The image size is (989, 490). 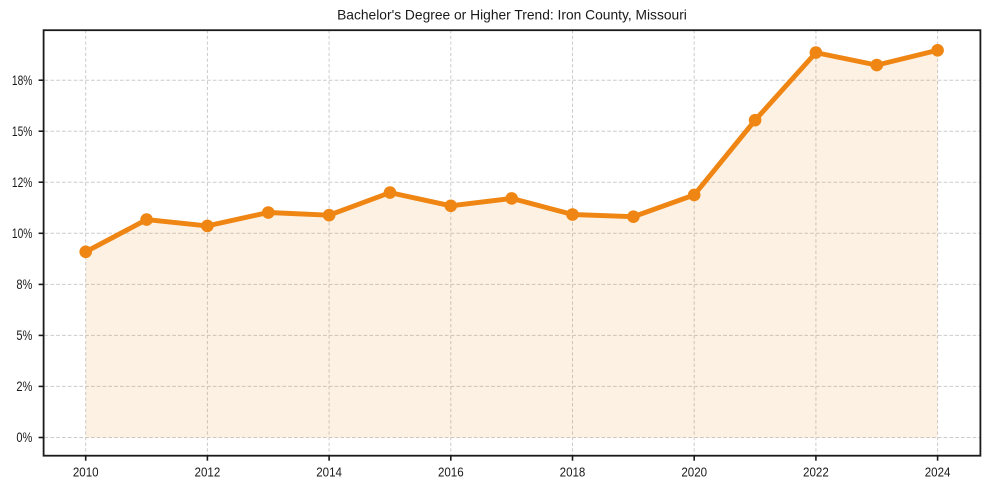 I want to click on svg-text: 2012, so click(x=208, y=472).